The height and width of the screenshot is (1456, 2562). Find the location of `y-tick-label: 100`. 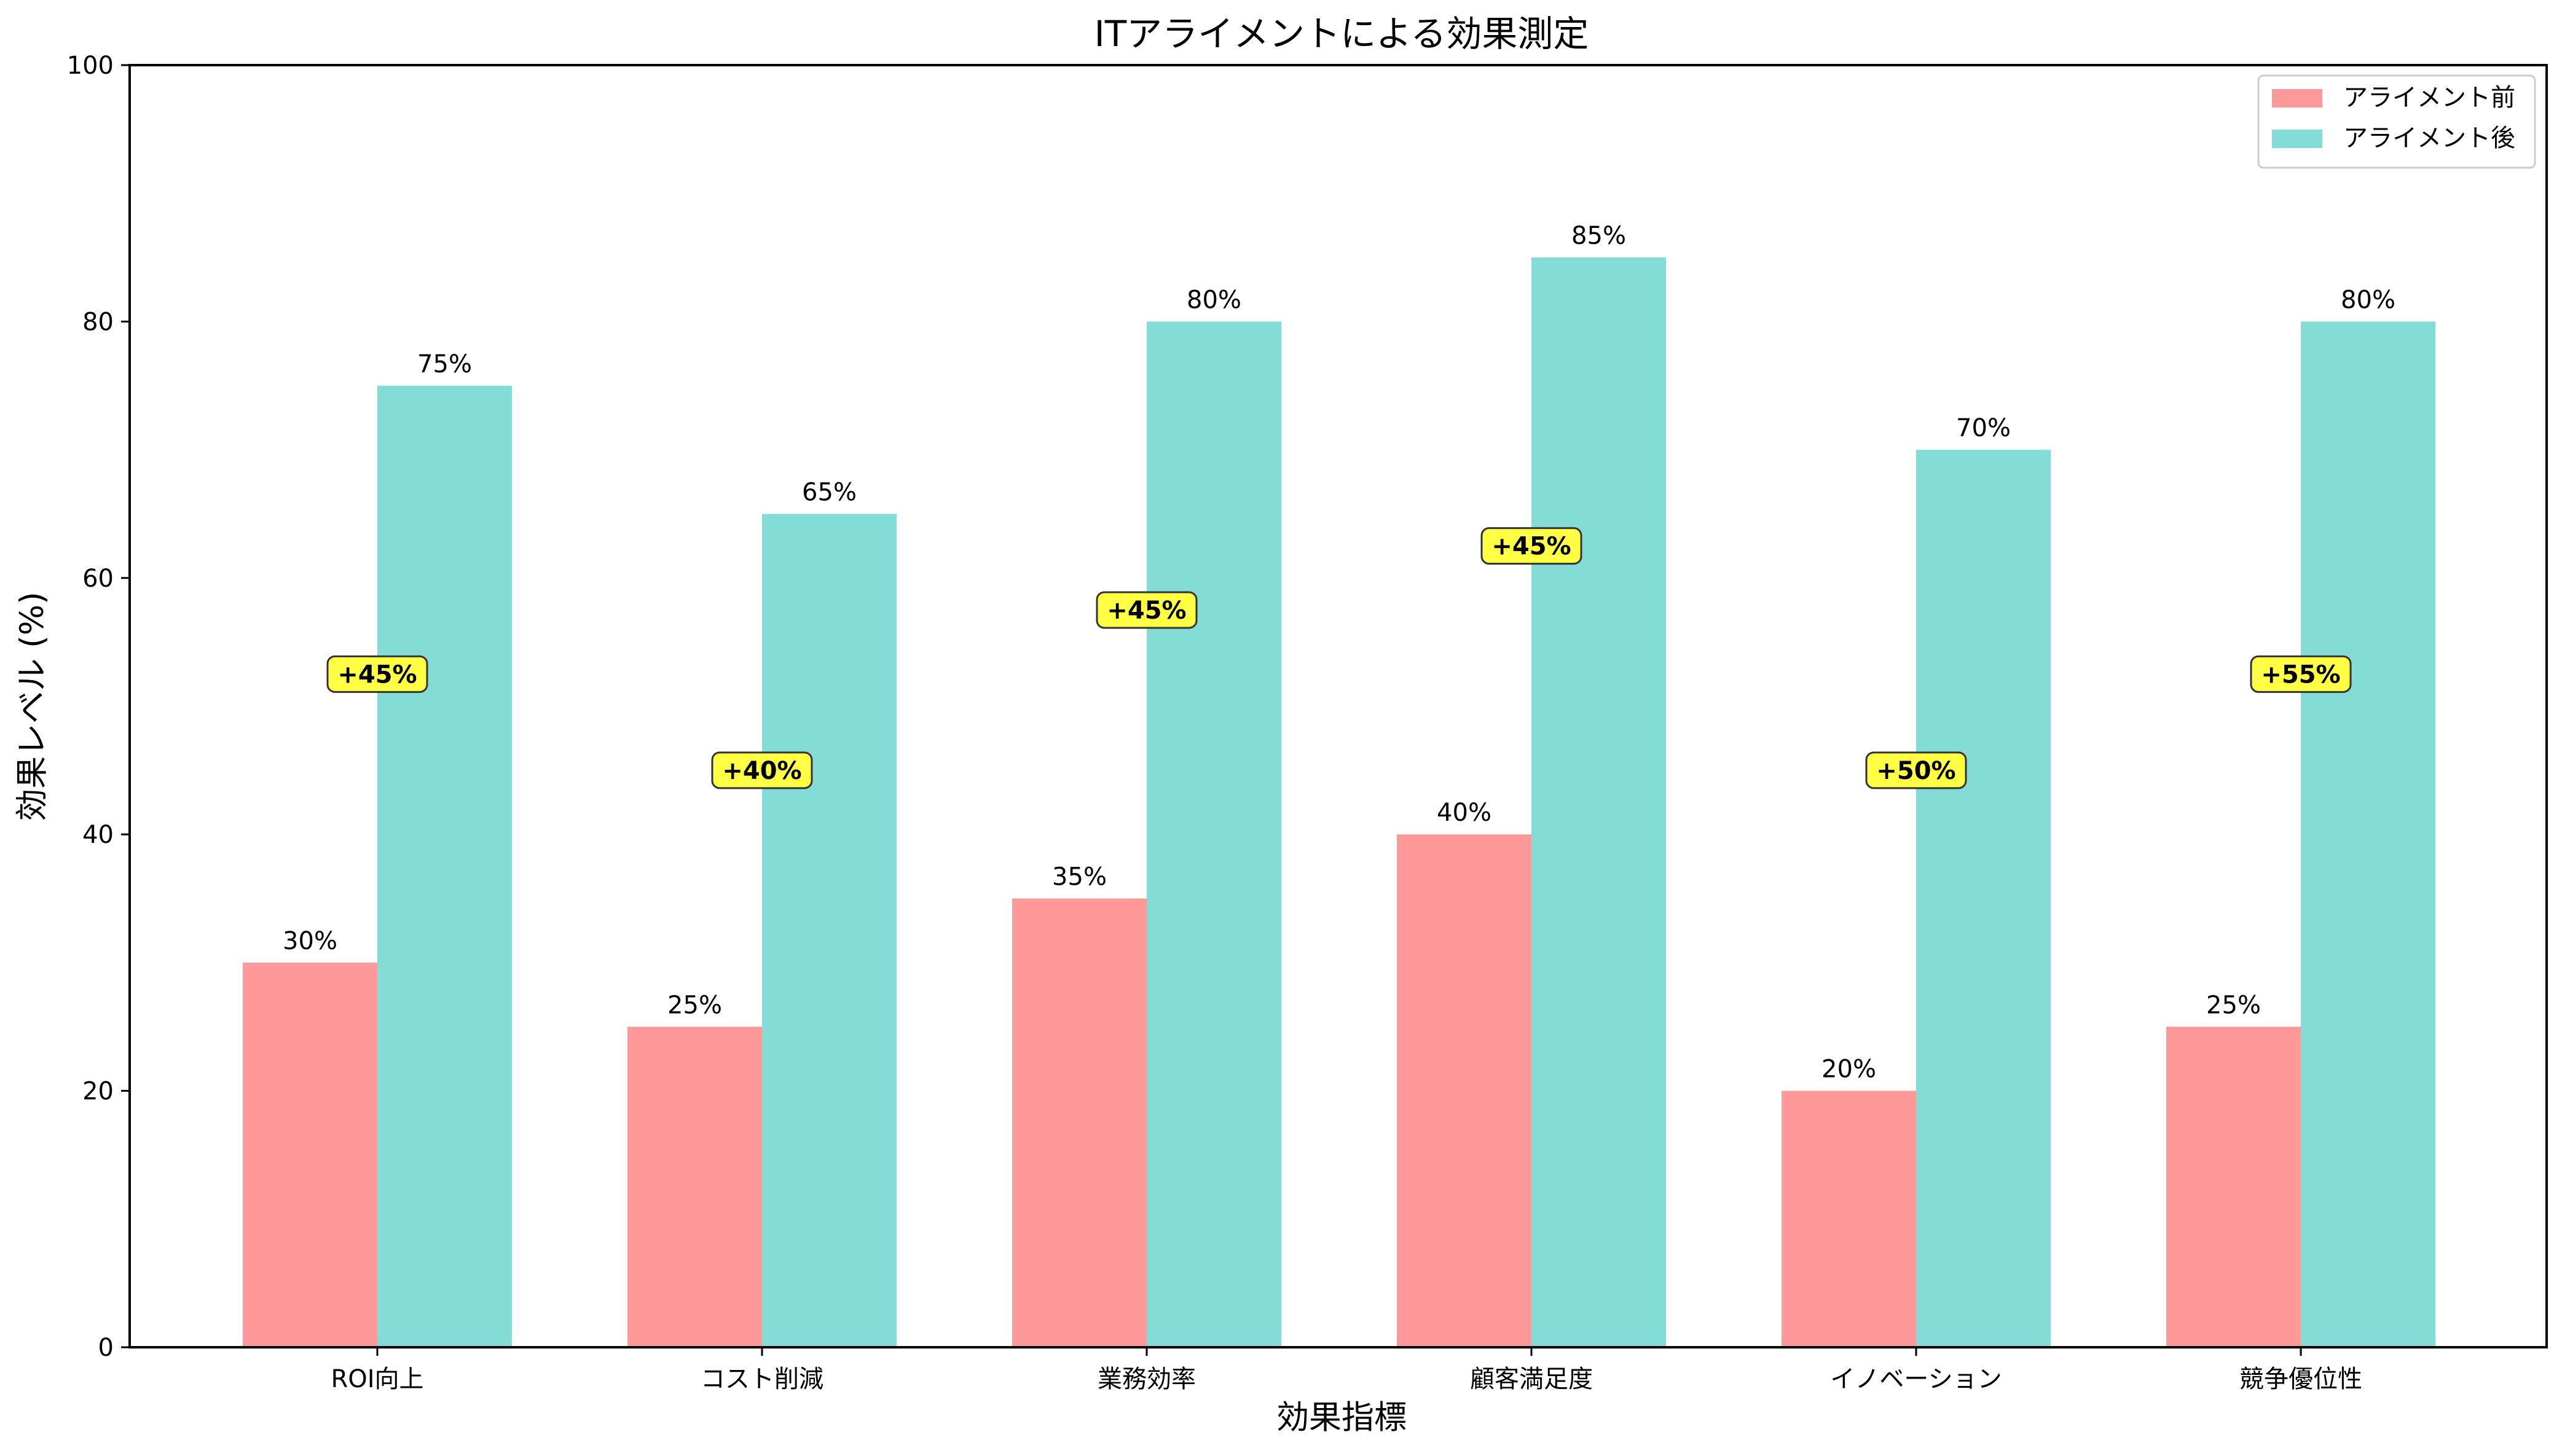

y-tick-label: 100 is located at coordinates (90, 66).